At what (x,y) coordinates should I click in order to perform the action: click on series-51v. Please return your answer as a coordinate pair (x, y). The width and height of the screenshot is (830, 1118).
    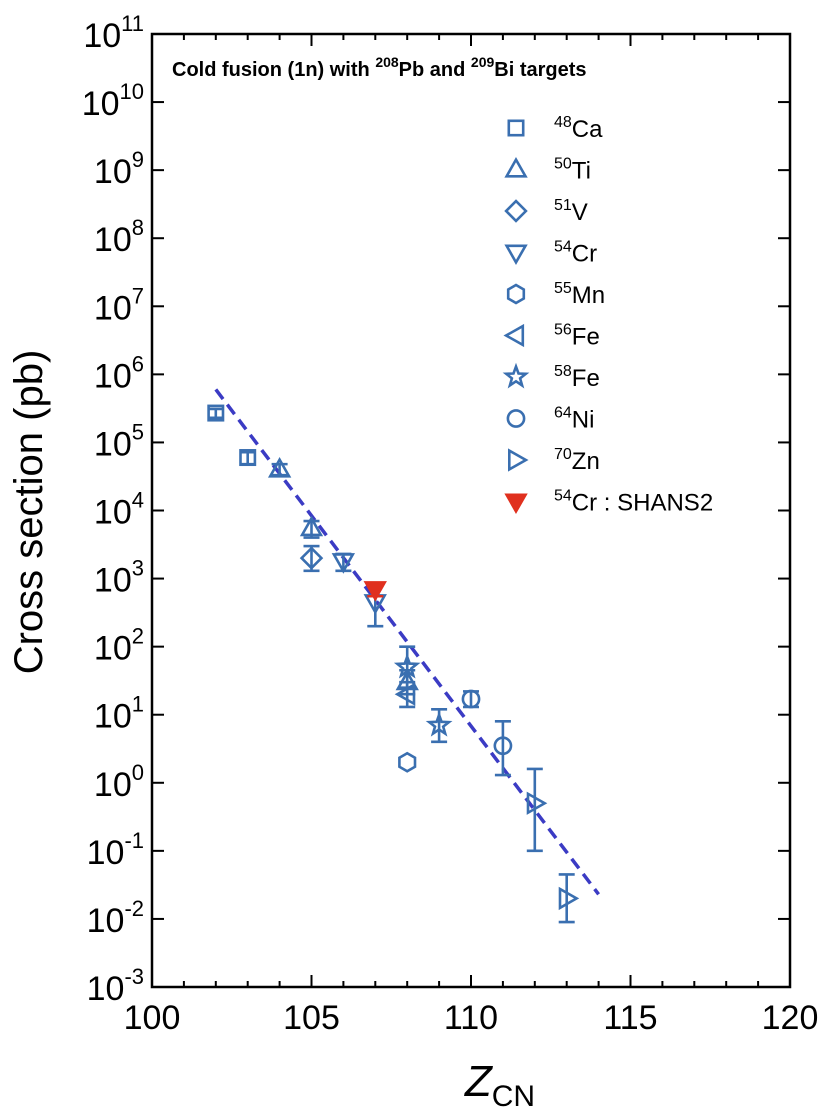
    Looking at the image, I should click on (311, 558).